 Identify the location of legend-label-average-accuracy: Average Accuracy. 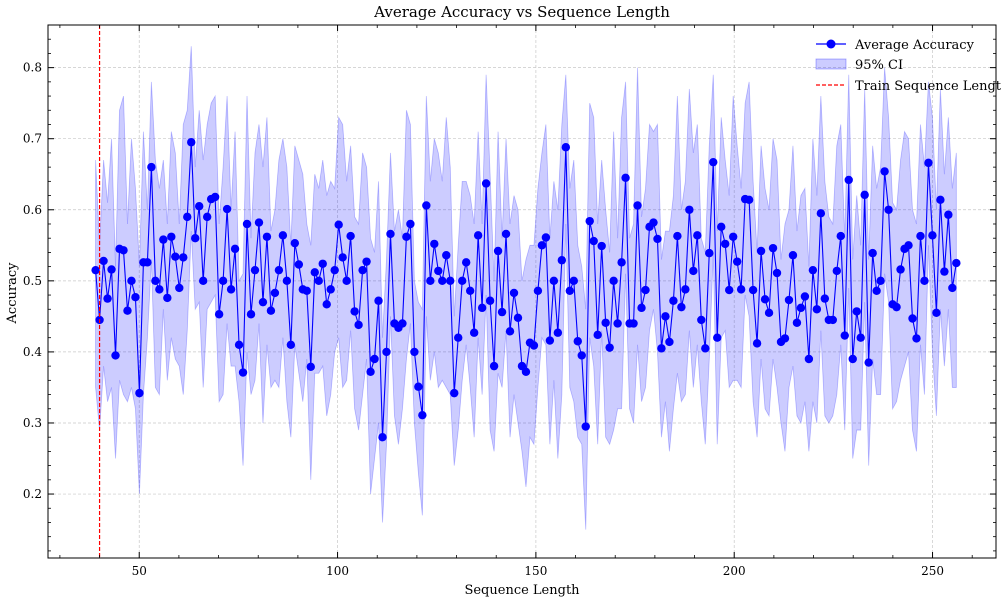
(914, 45).